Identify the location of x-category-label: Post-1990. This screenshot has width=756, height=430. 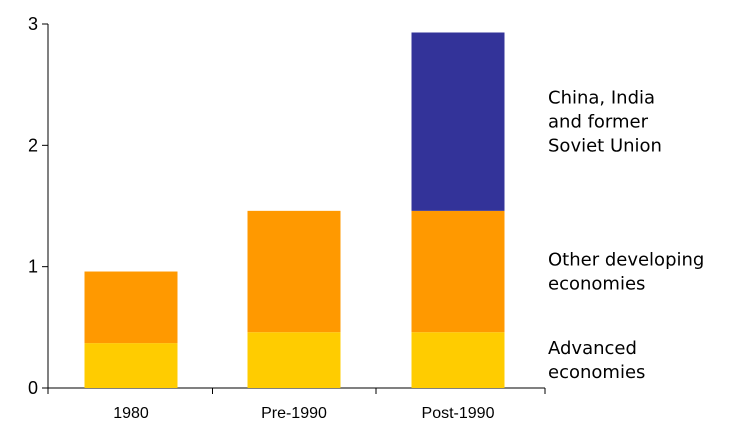
(458, 413).